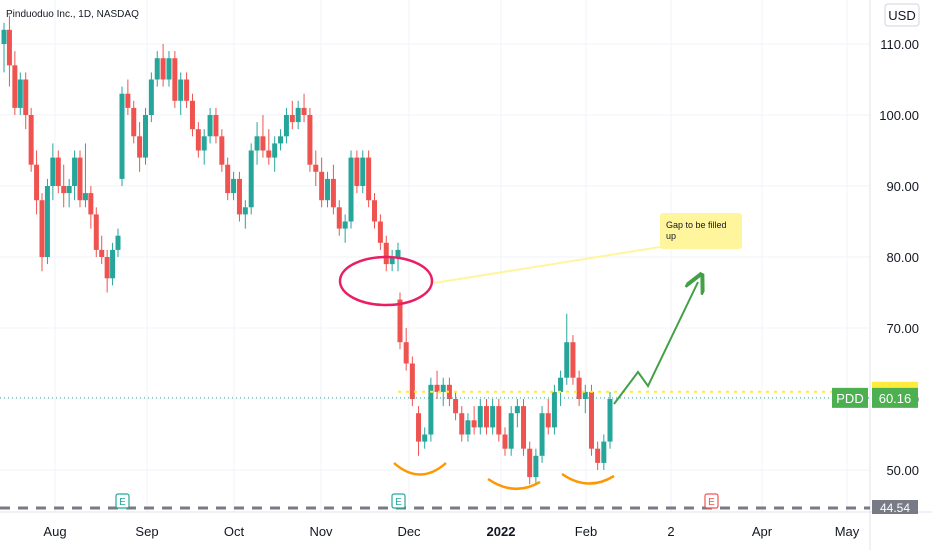  What do you see at coordinates (386, 281) in the screenshot?
I see `gap-highlight-ellipse` at bounding box center [386, 281].